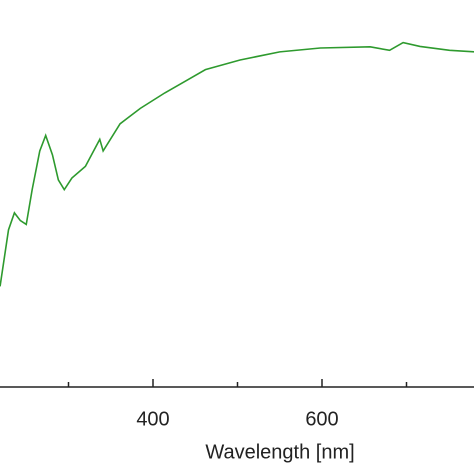 The height and width of the screenshot is (474, 474). What do you see at coordinates (279, 452) in the screenshot?
I see `x-axis-label: Wavelength [nm]` at bounding box center [279, 452].